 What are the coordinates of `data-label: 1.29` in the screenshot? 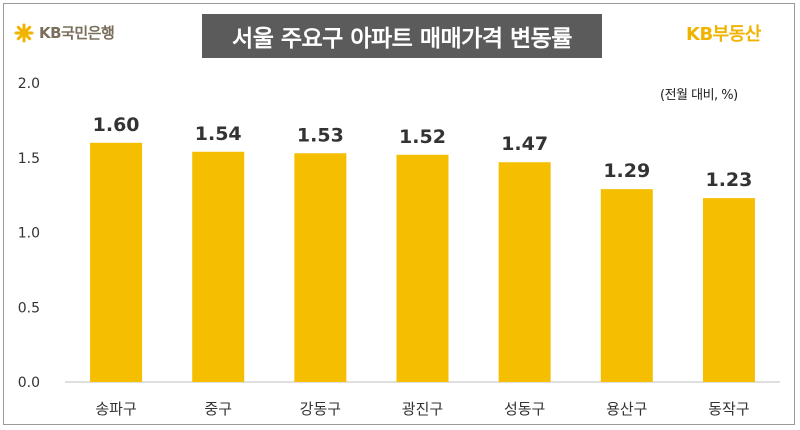 It's located at (626, 171).